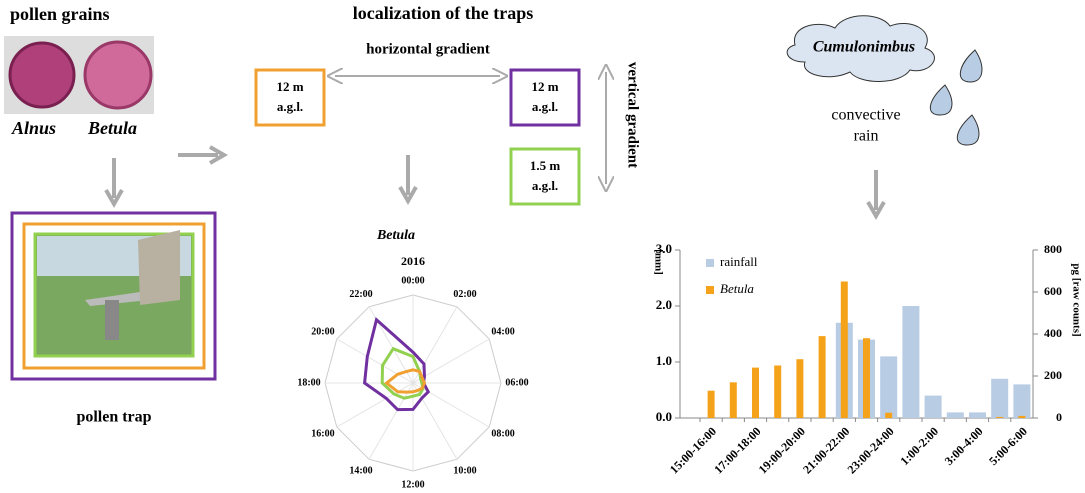 The image size is (1085, 493). What do you see at coordinates (545, 176) in the screenshot?
I see `box-green` at bounding box center [545, 176].